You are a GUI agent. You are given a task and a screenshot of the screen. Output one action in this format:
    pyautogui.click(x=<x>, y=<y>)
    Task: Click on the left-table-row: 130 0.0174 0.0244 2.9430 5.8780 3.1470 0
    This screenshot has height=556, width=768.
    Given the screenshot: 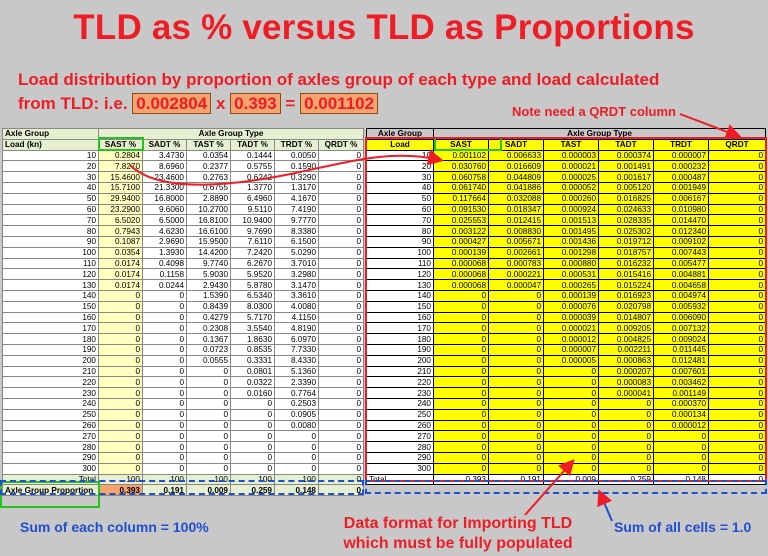 What is the action you would take?
    pyautogui.click(x=183, y=285)
    